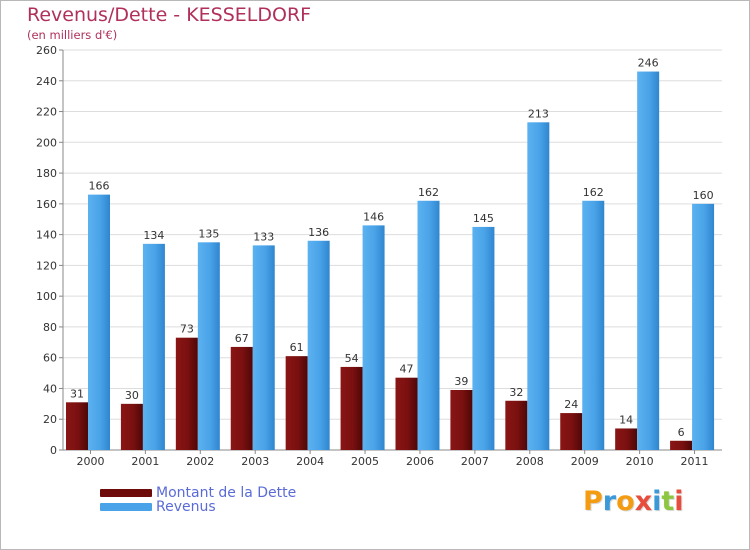 This screenshot has width=750, height=550. Describe the element at coordinates (242, 338) in the screenshot. I see `data-label-dette: 67` at that location.